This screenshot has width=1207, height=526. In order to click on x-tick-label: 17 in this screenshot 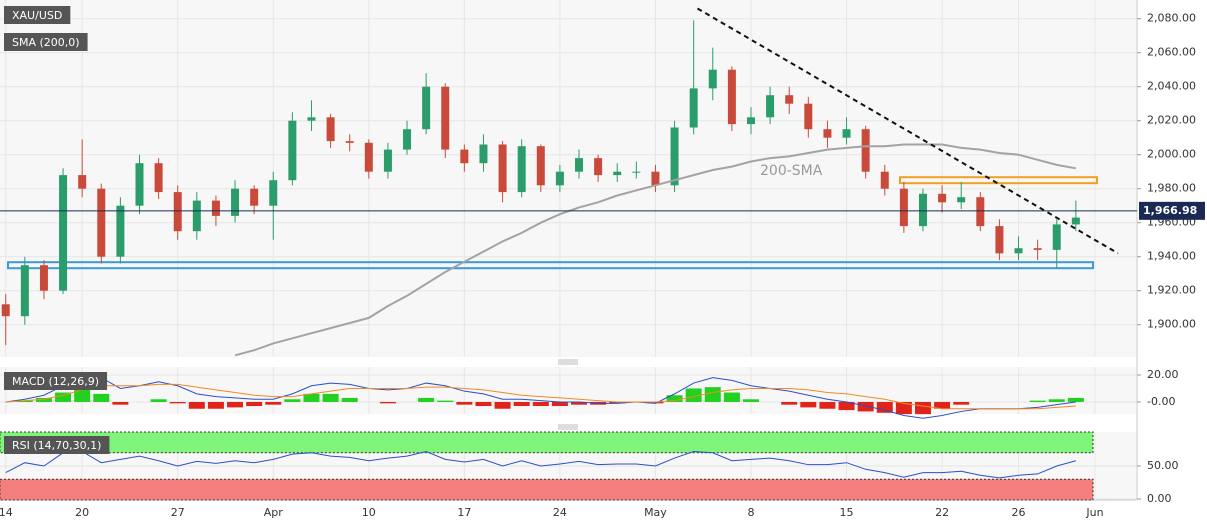, I will do `click(464, 512)`.